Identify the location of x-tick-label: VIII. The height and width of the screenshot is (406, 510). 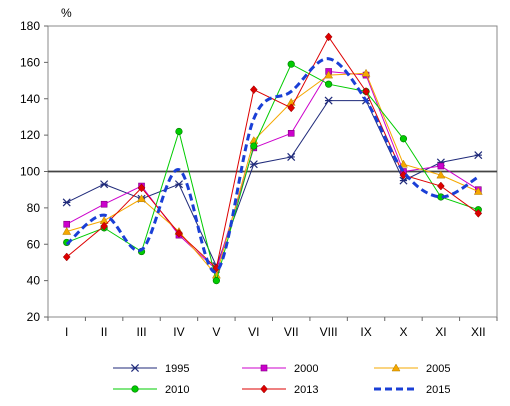
(329, 332).